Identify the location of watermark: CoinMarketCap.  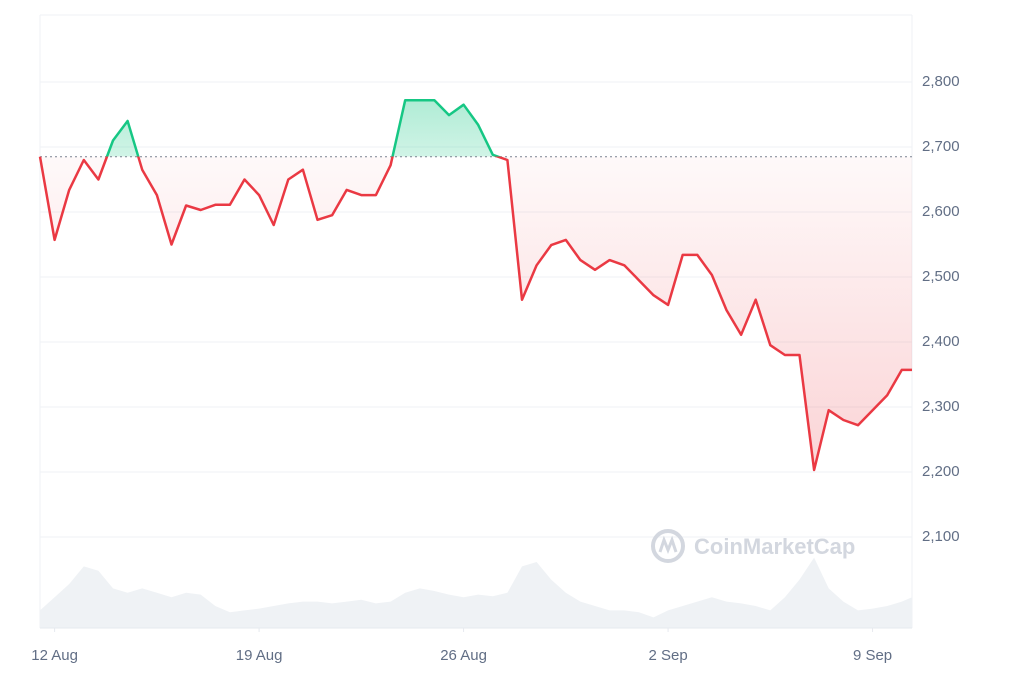
(753, 546).